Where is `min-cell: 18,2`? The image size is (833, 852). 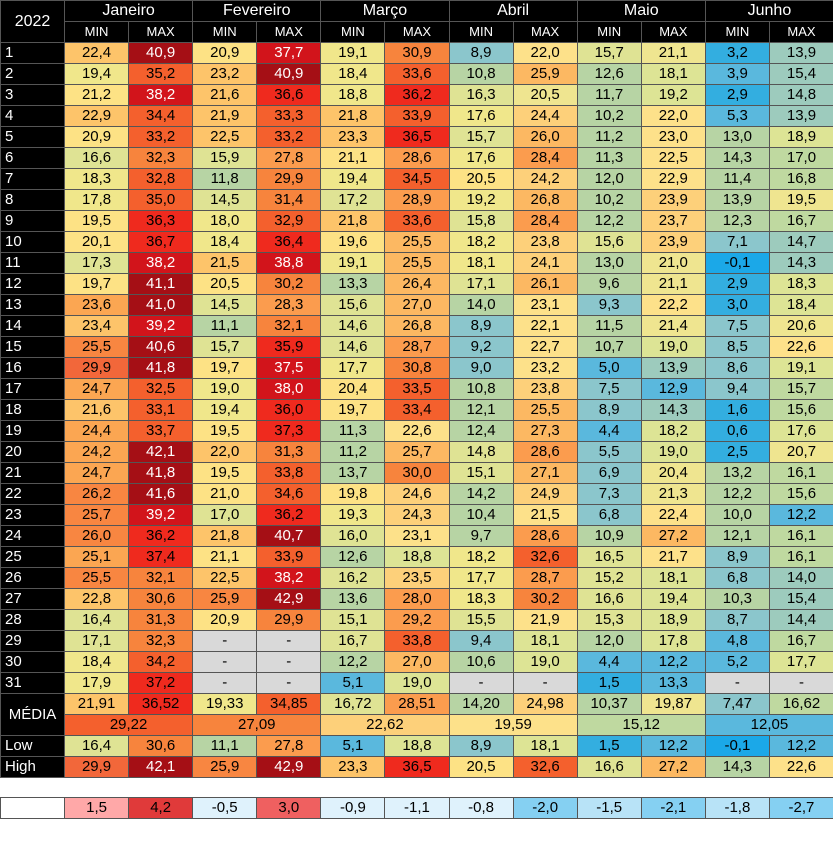
min-cell: 18,2 is located at coordinates (481, 557).